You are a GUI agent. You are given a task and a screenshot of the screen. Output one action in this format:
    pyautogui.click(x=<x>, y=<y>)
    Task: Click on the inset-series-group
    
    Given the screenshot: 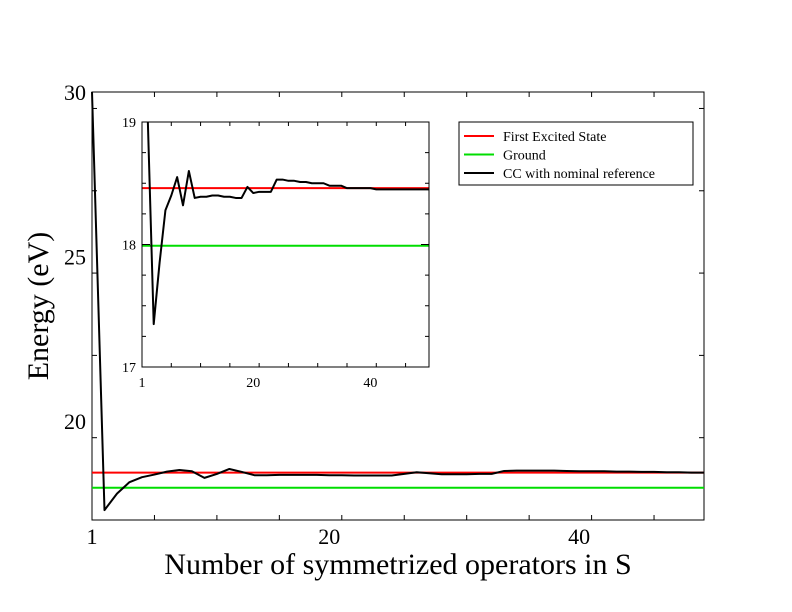 What is the action you would take?
    pyautogui.click(x=285, y=223)
    